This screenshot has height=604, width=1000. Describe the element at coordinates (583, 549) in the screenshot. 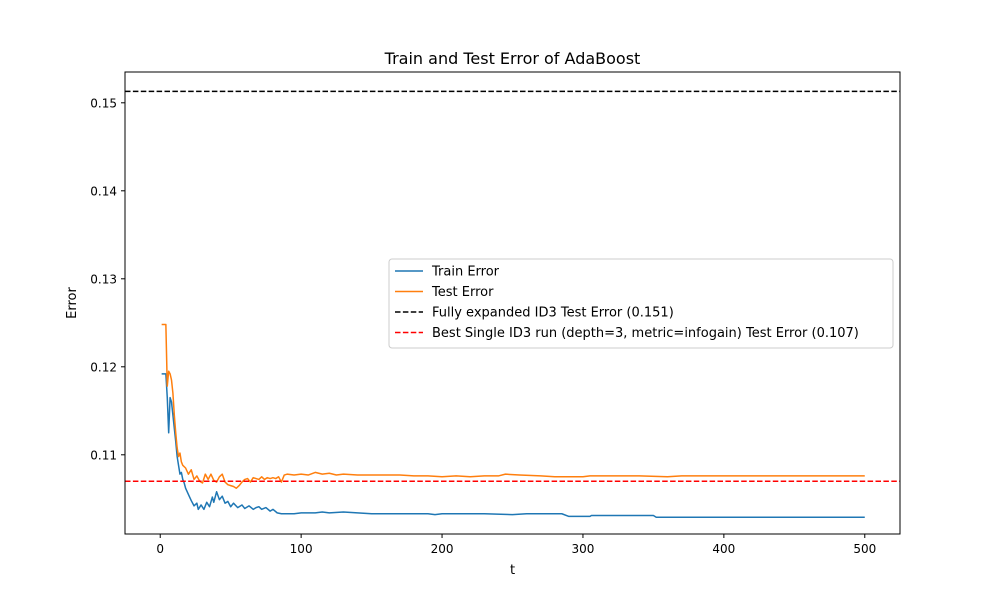

I see `x-tick-label: 300` at that location.